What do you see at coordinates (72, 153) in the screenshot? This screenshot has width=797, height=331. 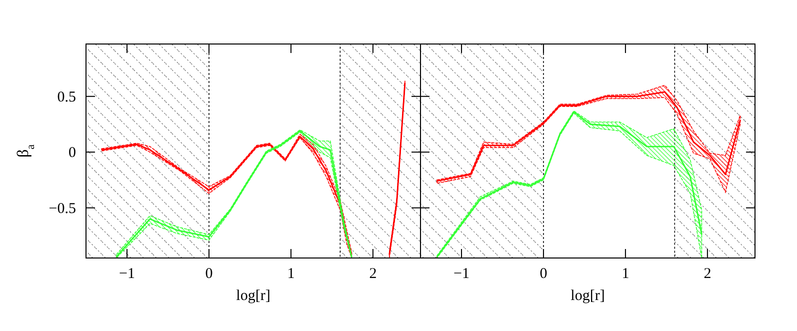 I see `y-tick-label: 0` at bounding box center [72, 153].